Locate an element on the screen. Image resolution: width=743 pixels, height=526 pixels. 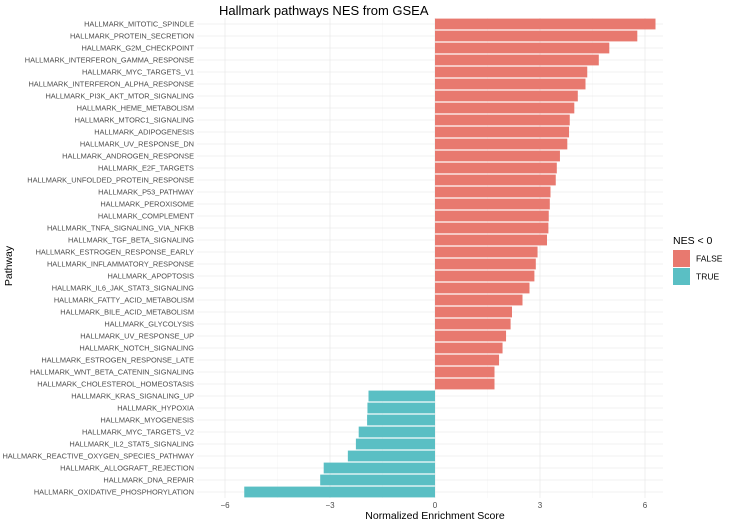
bar-hallmark-dna-repair is located at coordinates (377, 480).